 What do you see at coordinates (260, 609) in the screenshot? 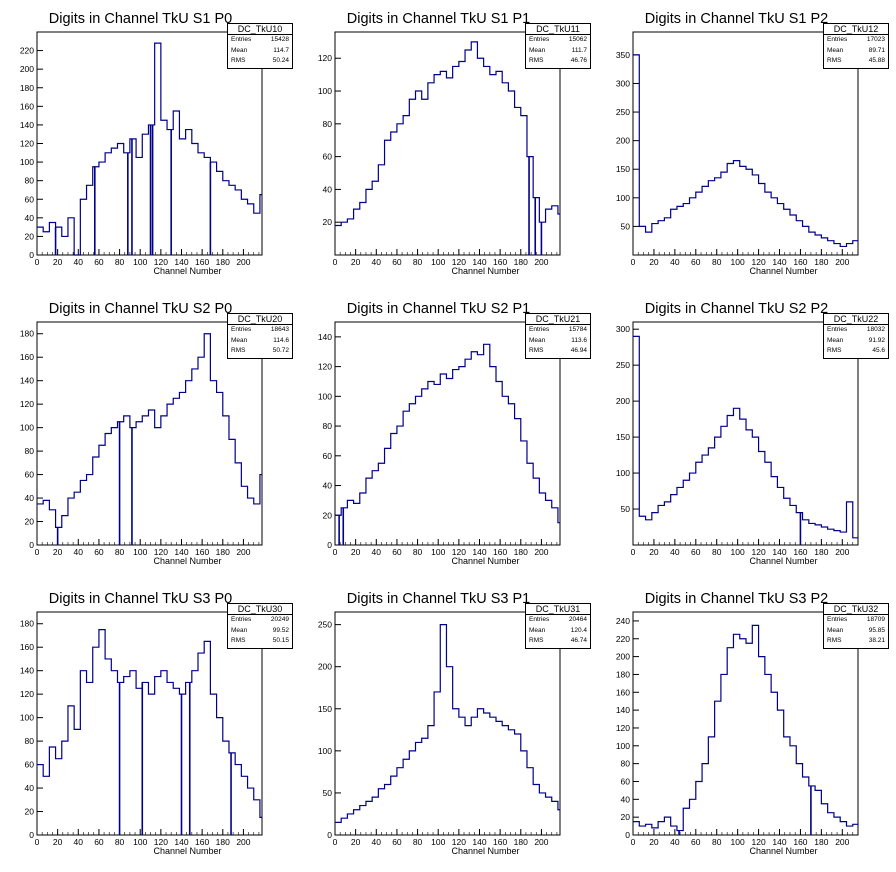
I see `stats-box-name: DC_TkU30` at bounding box center [260, 609].